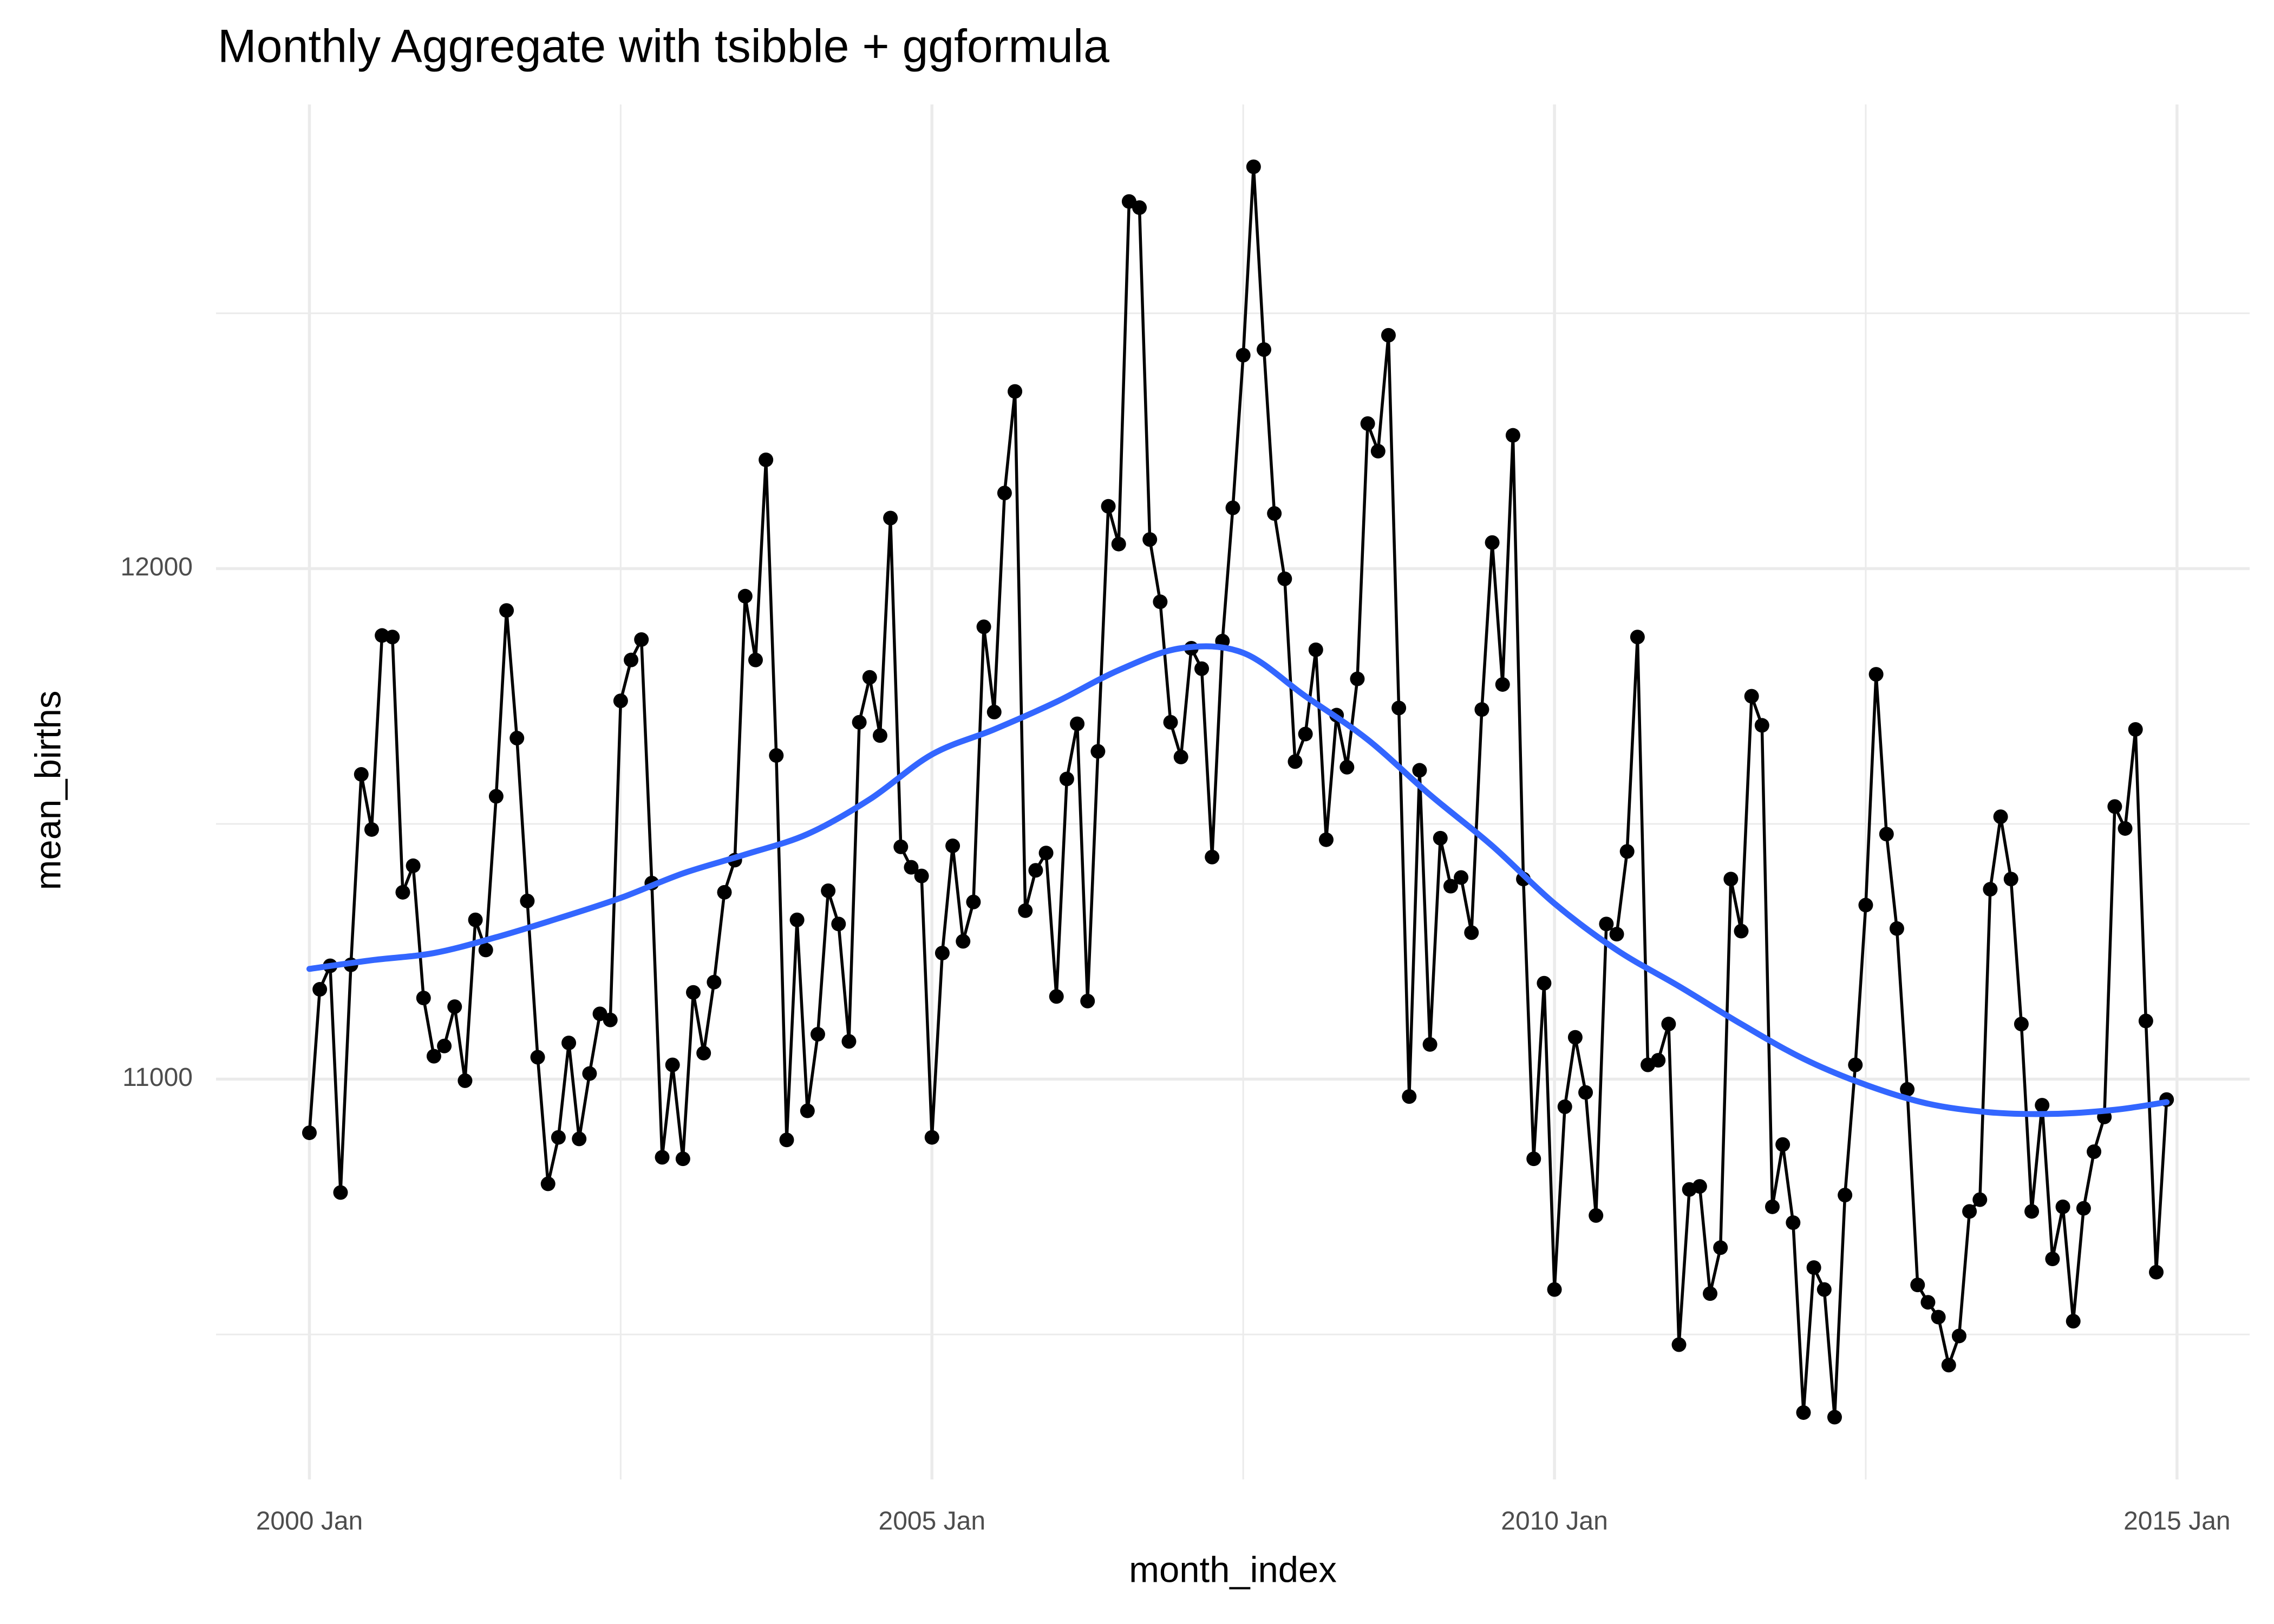 The height and width of the screenshot is (1624, 2274). What do you see at coordinates (1233, 1570) in the screenshot?
I see `x-axis-title: month_index` at bounding box center [1233, 1570].